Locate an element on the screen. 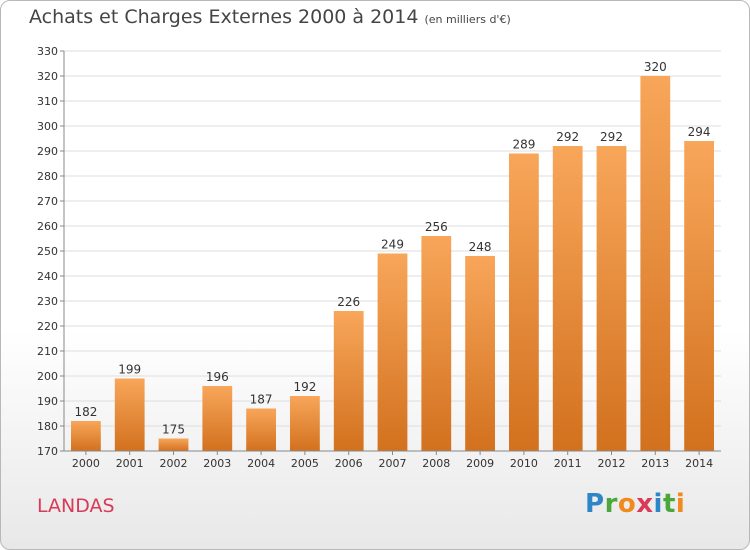 Image resolution: width=750 pixels, height=550 pixels. x-tick-label: 2014 is located at coordinates (699, 463).